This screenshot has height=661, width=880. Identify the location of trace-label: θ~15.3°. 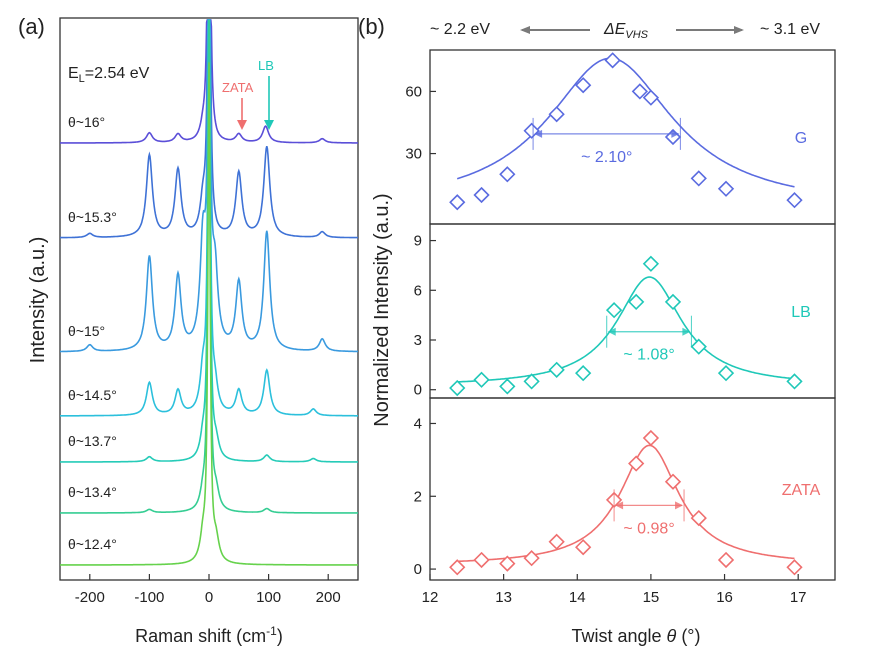
(92, 217).